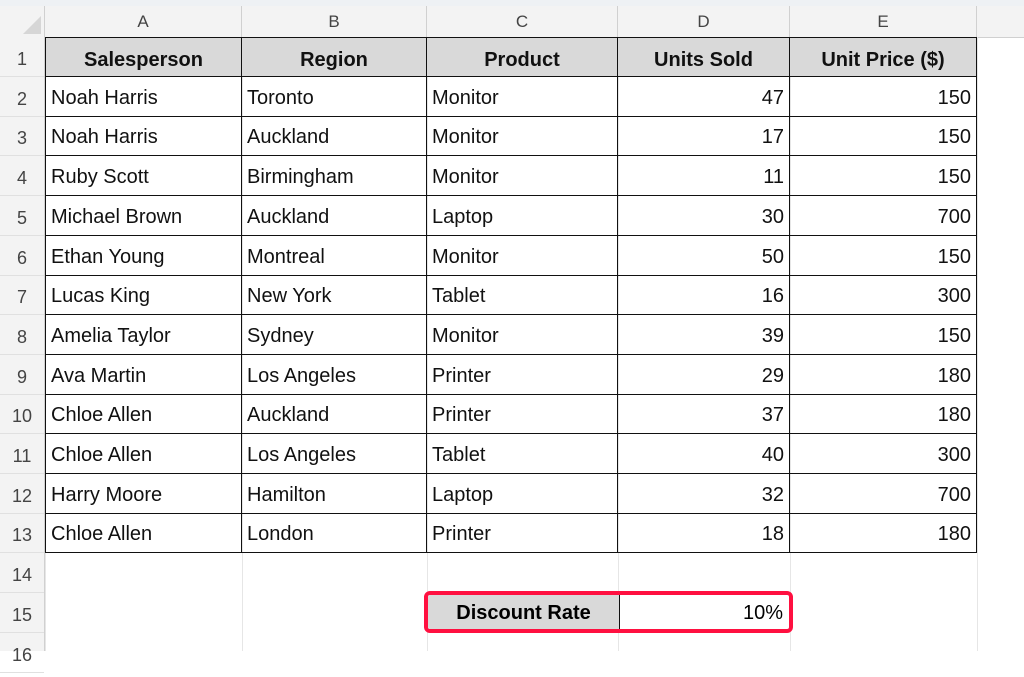 The image size is (1024, 677). I want to click on column-header-a: A, so click(143, 21).